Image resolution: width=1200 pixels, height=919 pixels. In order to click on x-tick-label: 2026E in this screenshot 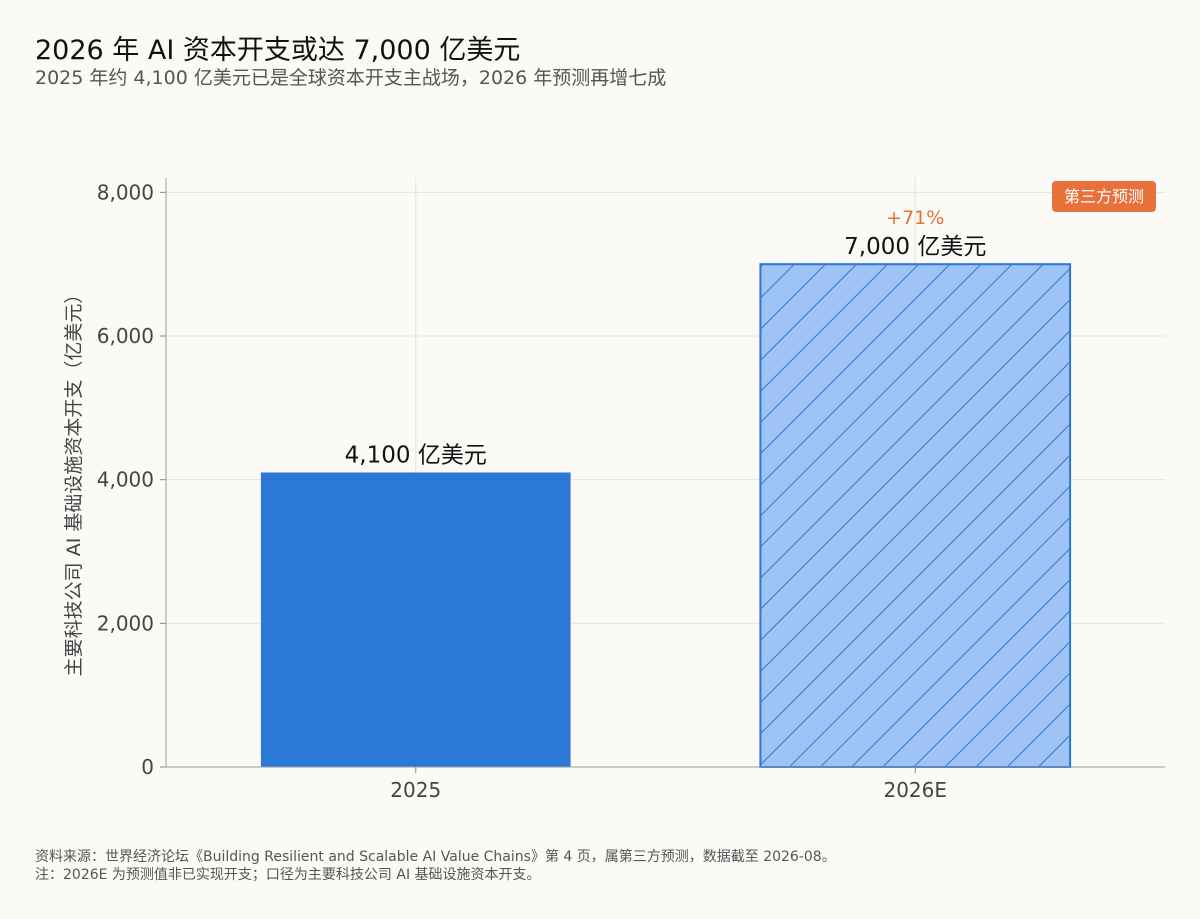, I will do `click(915, 790)`.